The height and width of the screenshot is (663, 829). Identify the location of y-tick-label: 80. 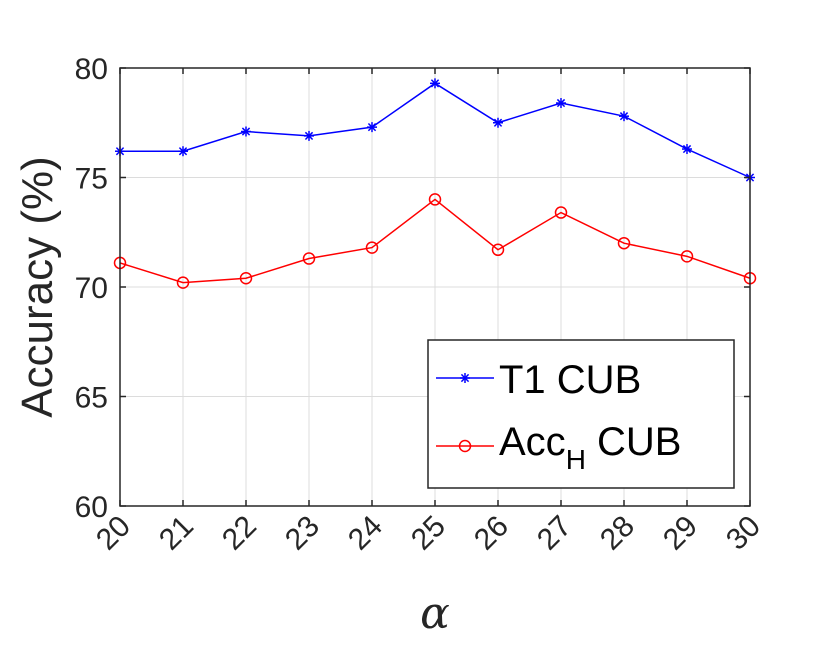
(91, 69).